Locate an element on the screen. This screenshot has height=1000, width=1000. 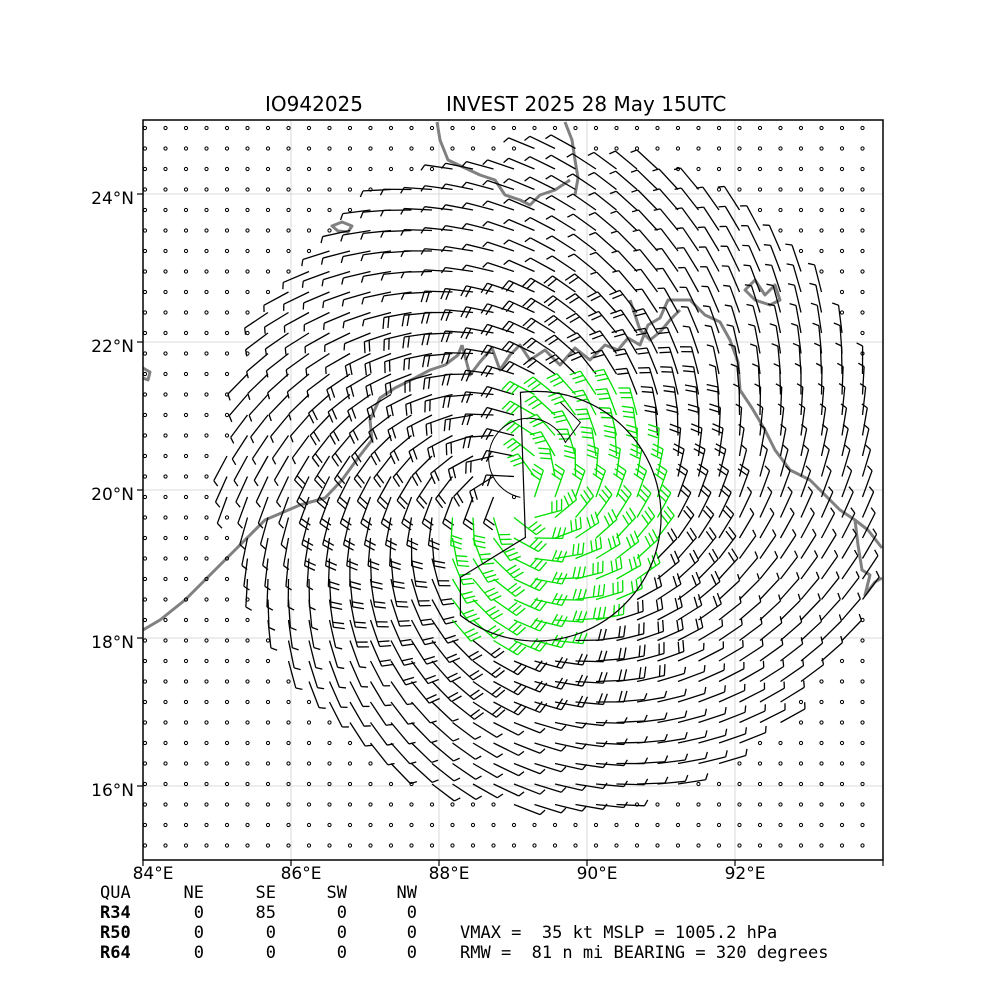
row-label-r50: R50 is located at coordinates (115, 933).